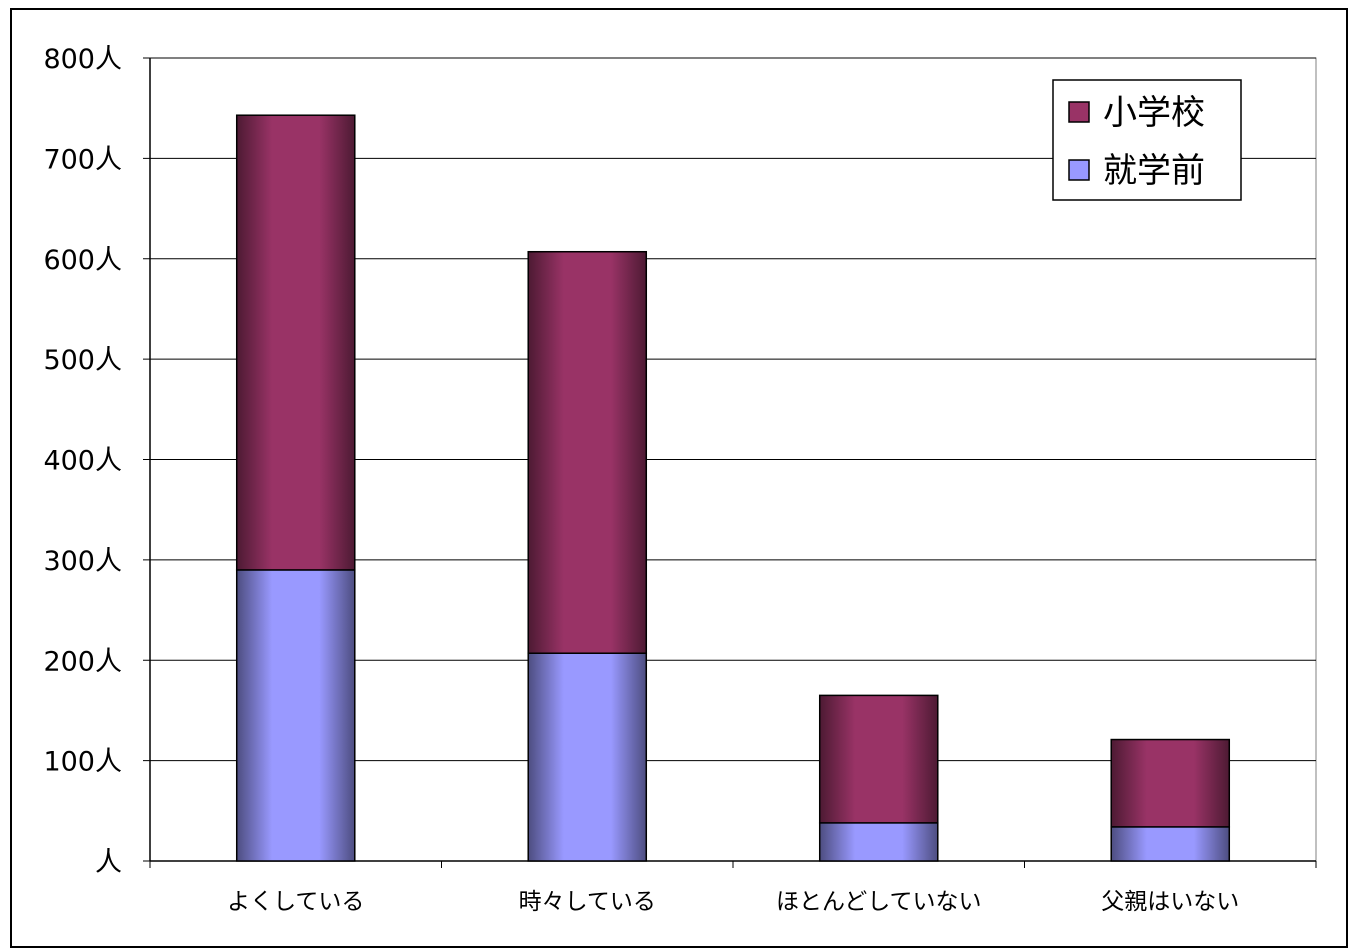 Image resolution: width=1357 pixels, height=948 pixels. Describe the element at coordinates (82, 561) in the screenshot. I see `y-tick-label: 300人` at that location.